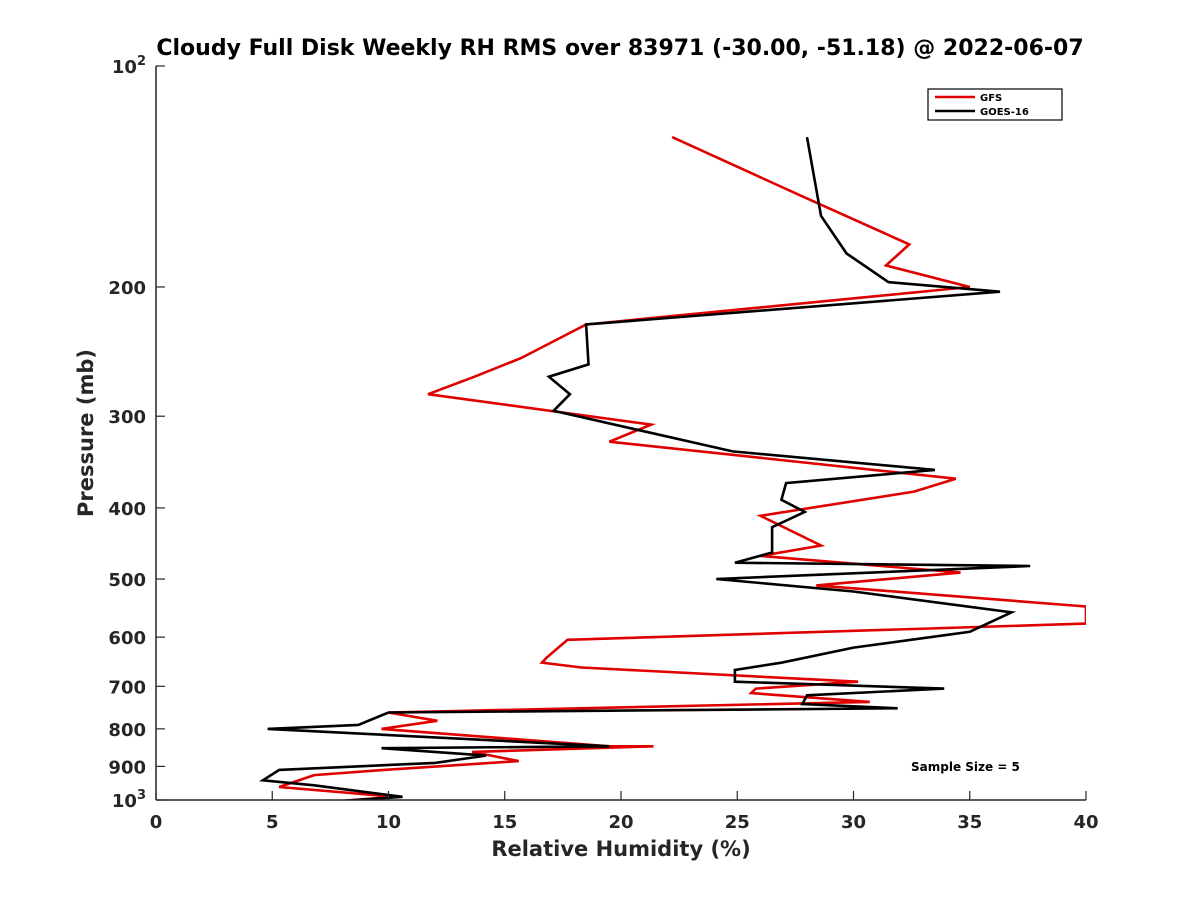 The width and height of the screenshot is (1200, 900). What do you see at coordinates (620, 849) in the screenshot?
I see `x-axis-label: Relative Humidity (%)` at bounding box center [620, 849].